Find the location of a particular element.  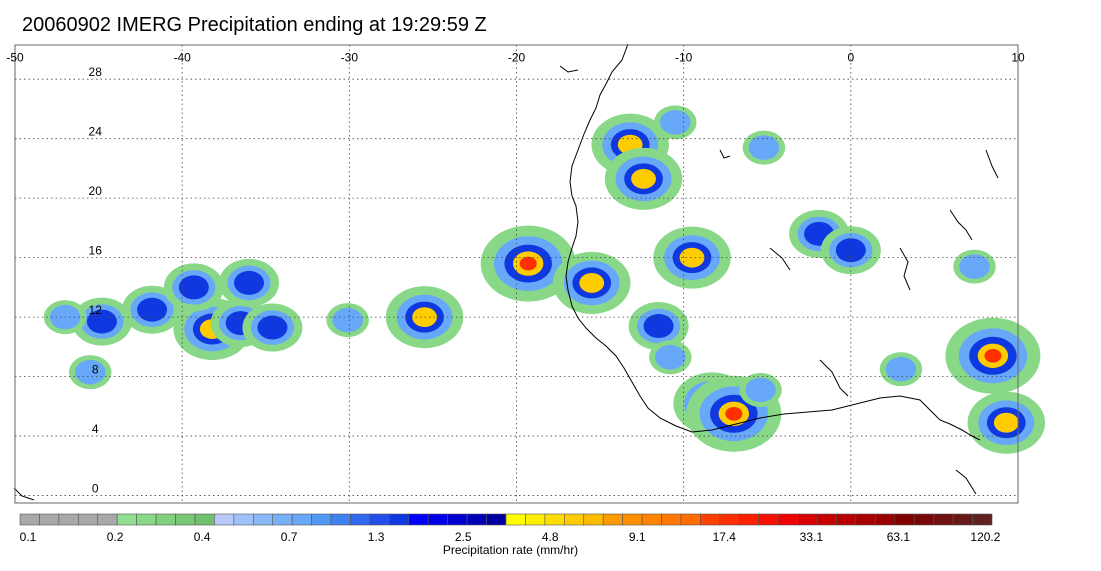

lat-tick-label: 4 is located at coordinates (95, 429).